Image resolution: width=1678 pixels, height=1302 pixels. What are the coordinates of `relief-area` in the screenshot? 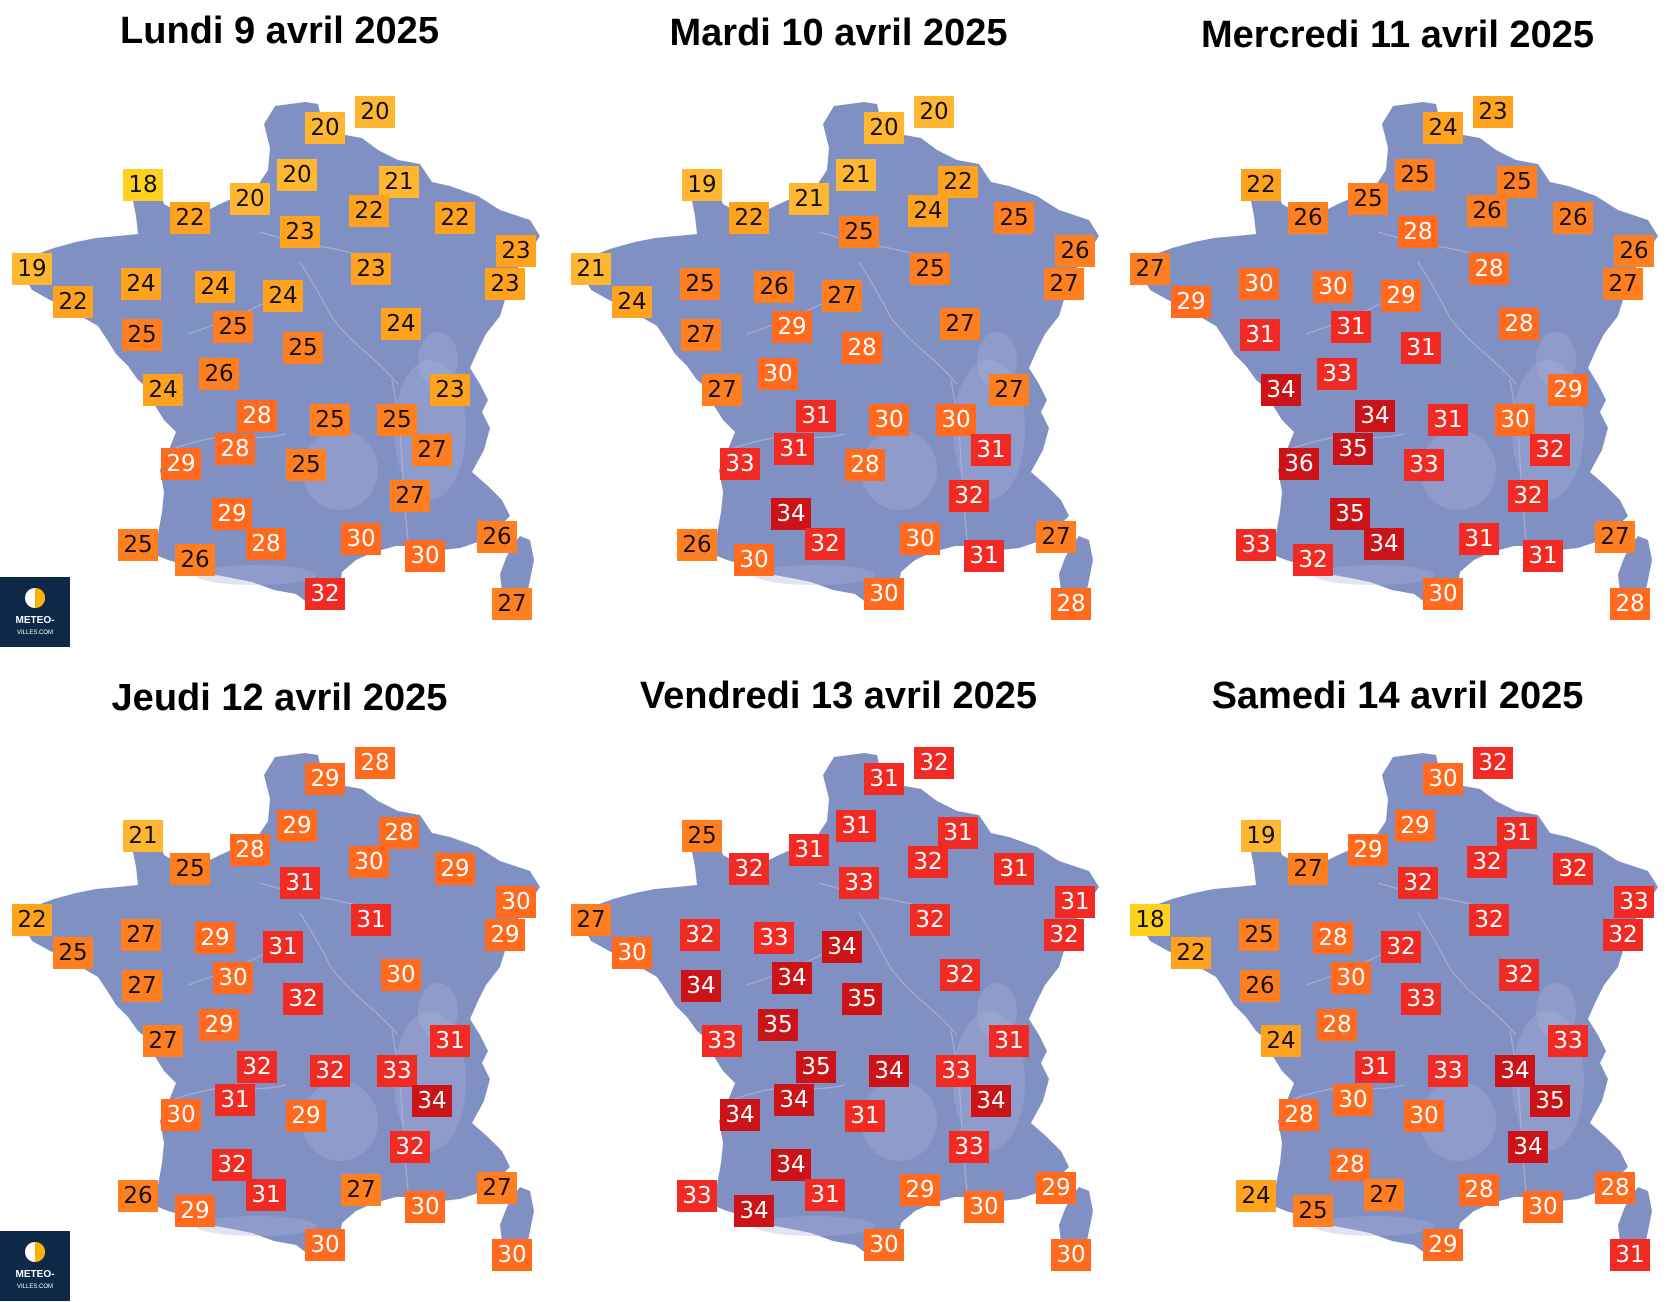 It's located at (815, 1226).